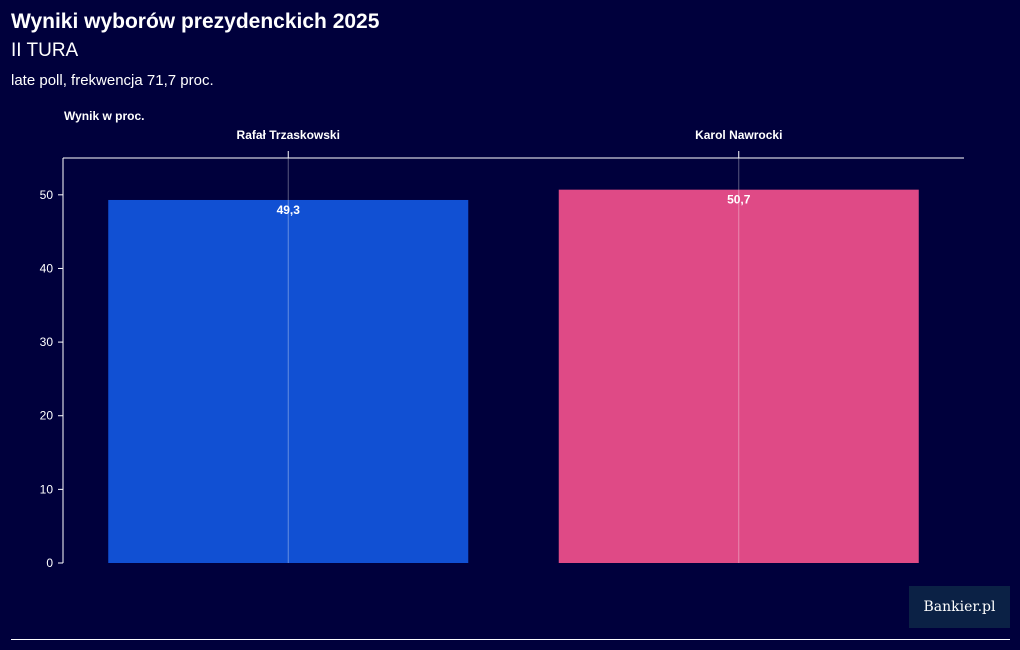  I want to click on data-label-0: 49,3, so click(289, 210).